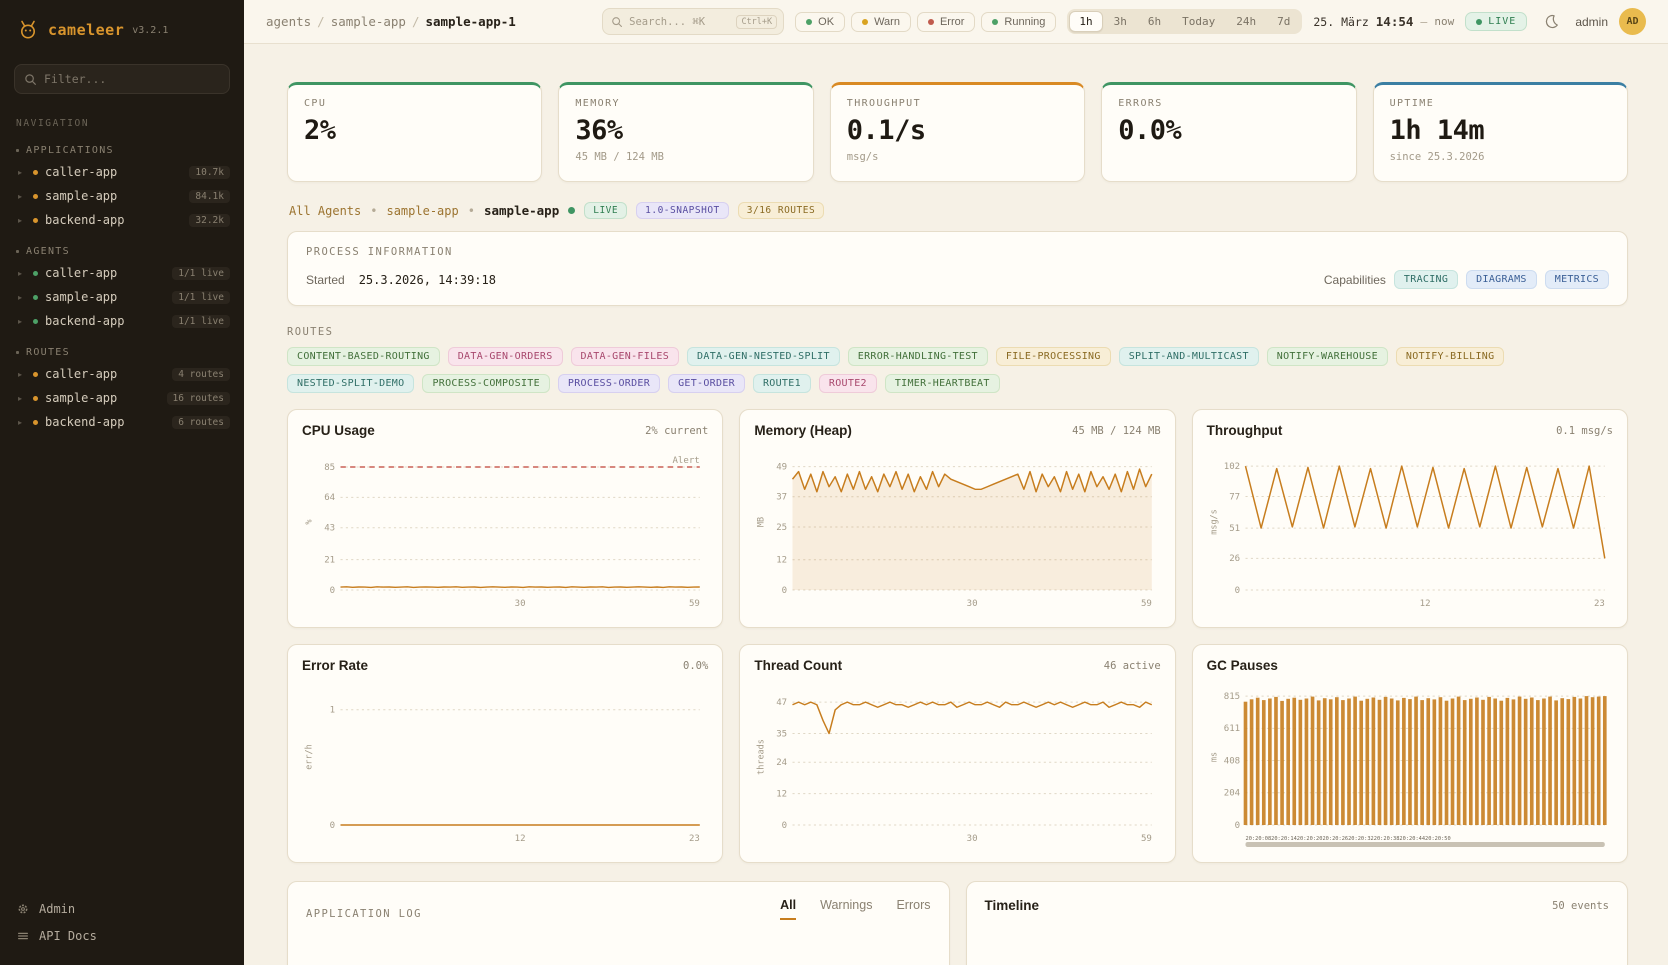 The width and height of the screenshot is (1668, 965). What do you see at coordinates (706, 383) in the screenshot?
I see `route-chip-get-order: GET-ORDER` at bounding box center [706, 383].